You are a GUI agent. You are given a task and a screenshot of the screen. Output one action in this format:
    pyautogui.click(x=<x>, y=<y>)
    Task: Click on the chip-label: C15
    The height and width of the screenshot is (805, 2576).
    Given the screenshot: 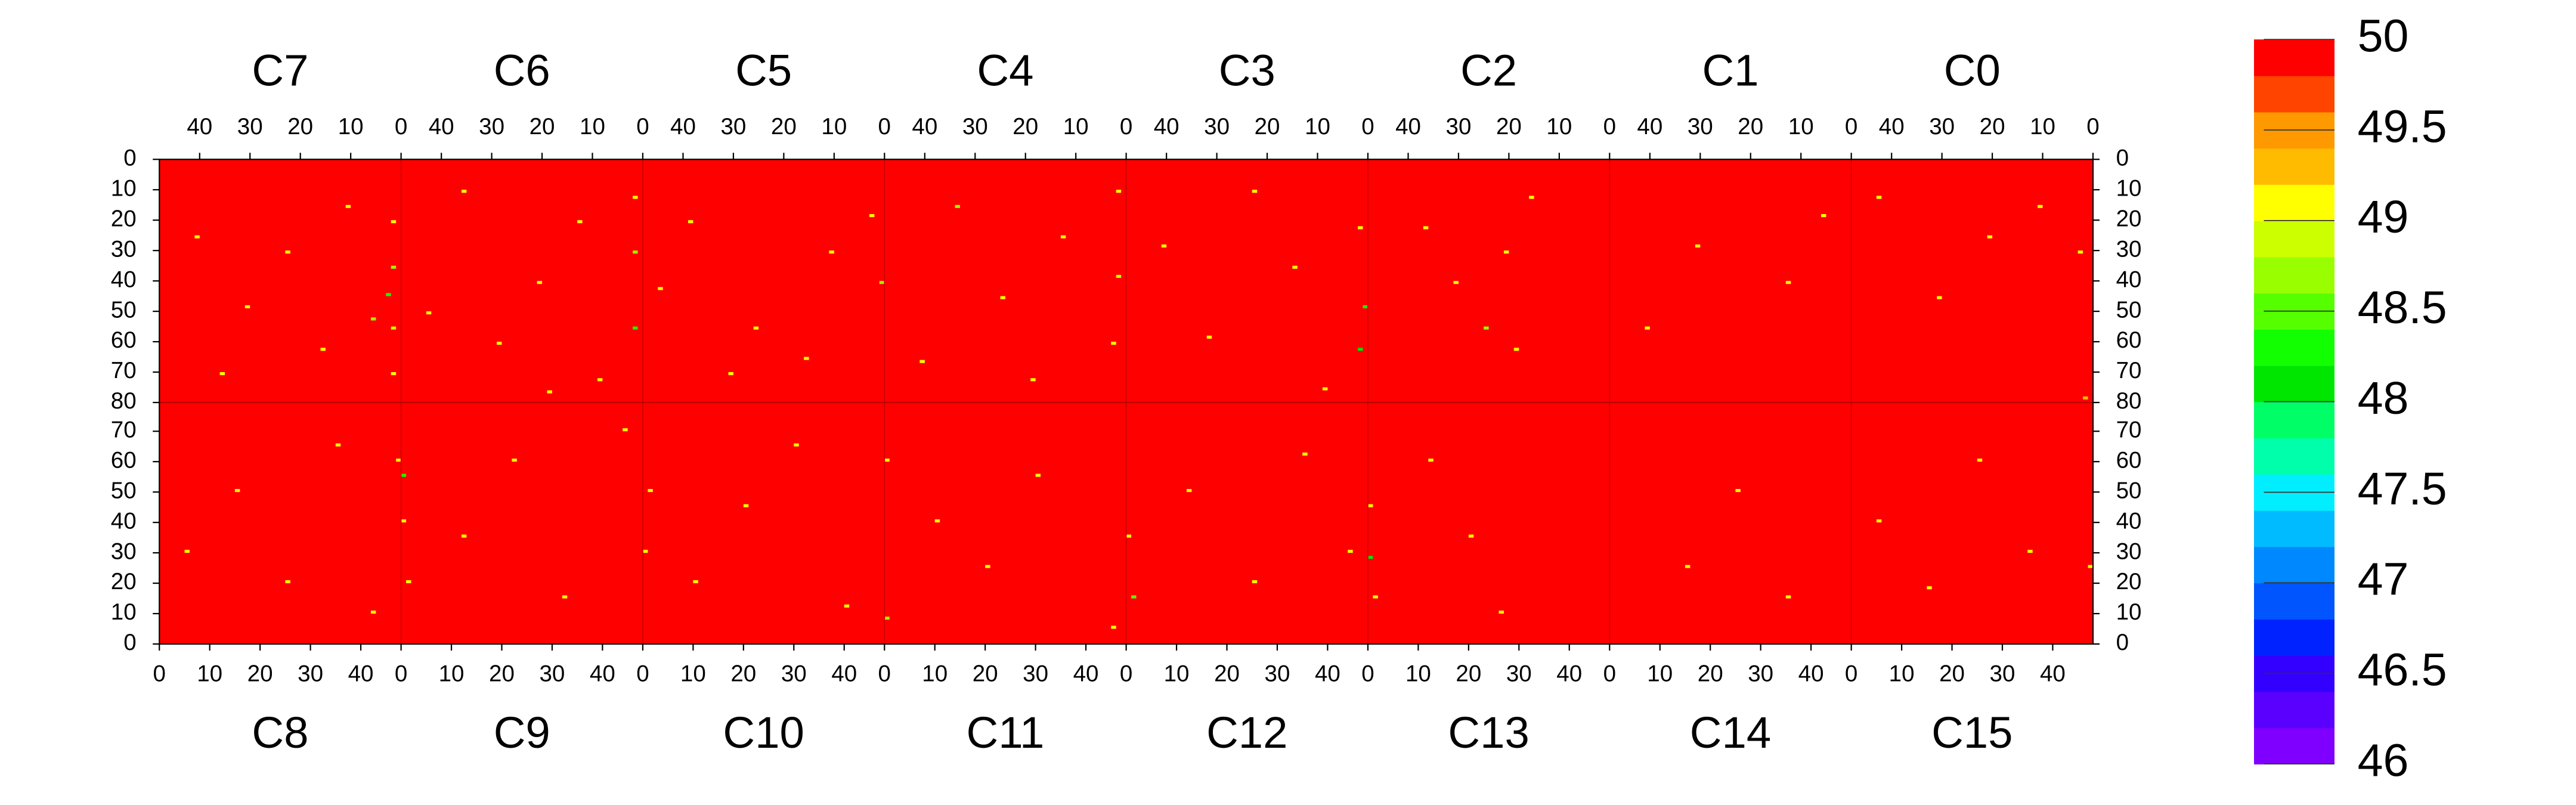 What is the action you would take?
    pyautogui.click(x=1971, y=732)
    